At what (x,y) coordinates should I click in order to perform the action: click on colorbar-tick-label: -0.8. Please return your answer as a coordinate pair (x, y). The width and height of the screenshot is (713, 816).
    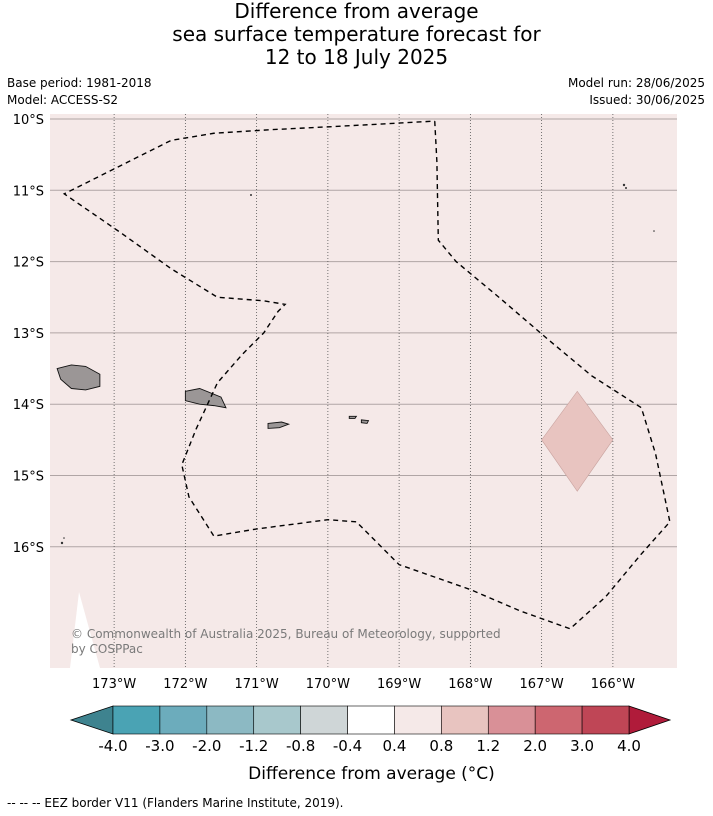
    Looking at the image, I should click on (300, 746).